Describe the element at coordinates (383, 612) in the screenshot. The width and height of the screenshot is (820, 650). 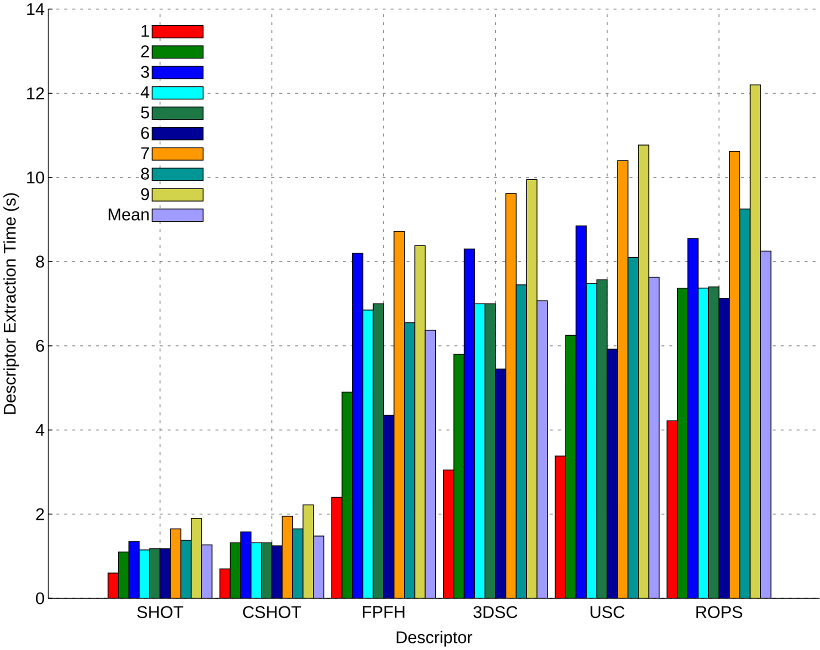
I see `x-tick-label: FPFH` at that location.